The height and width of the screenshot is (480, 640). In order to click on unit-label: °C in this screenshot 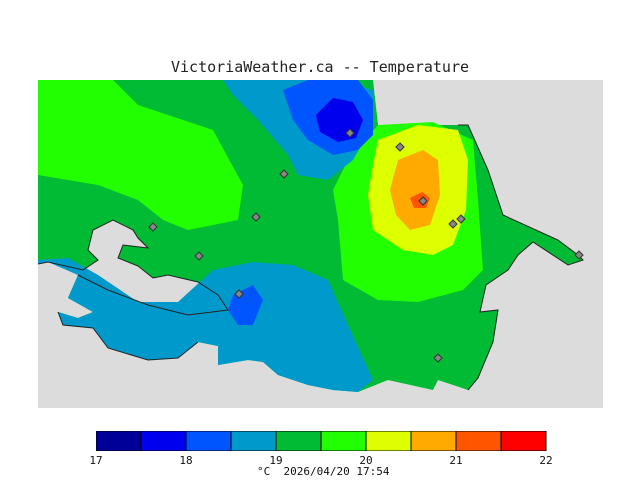, I will do `click(264, 471)`.